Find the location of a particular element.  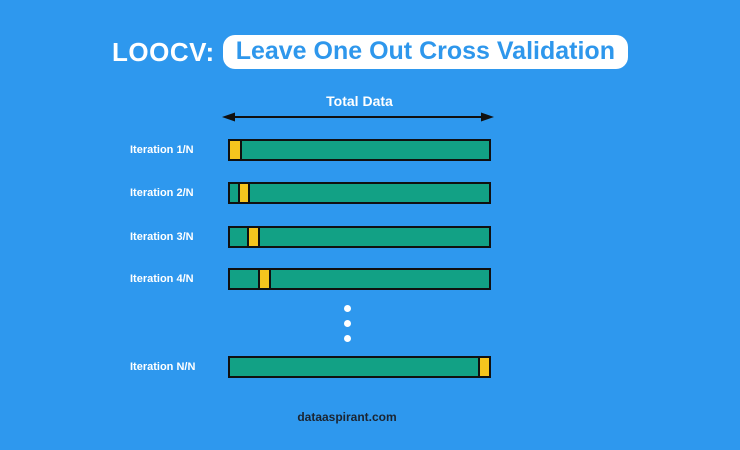

total-data-label: Total Data is located at coordinates (359, 101).